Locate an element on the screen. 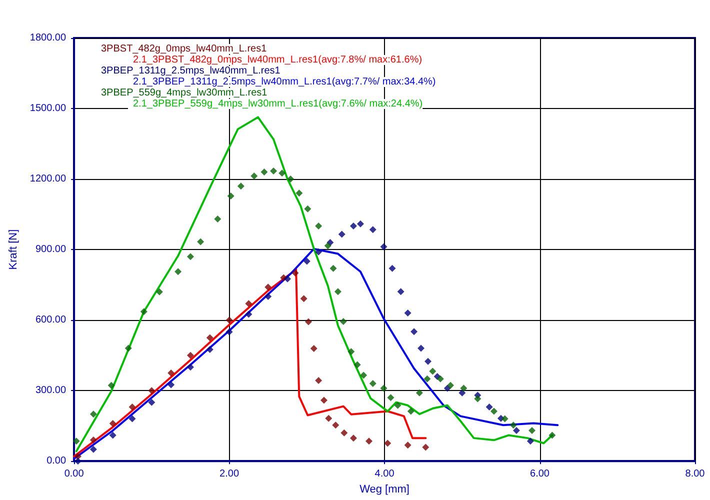 This screenshot has width=710, height=500. text: 3PBST_482g_0mps_lw40mm_L.res1 is located at coordinates (184, 49).